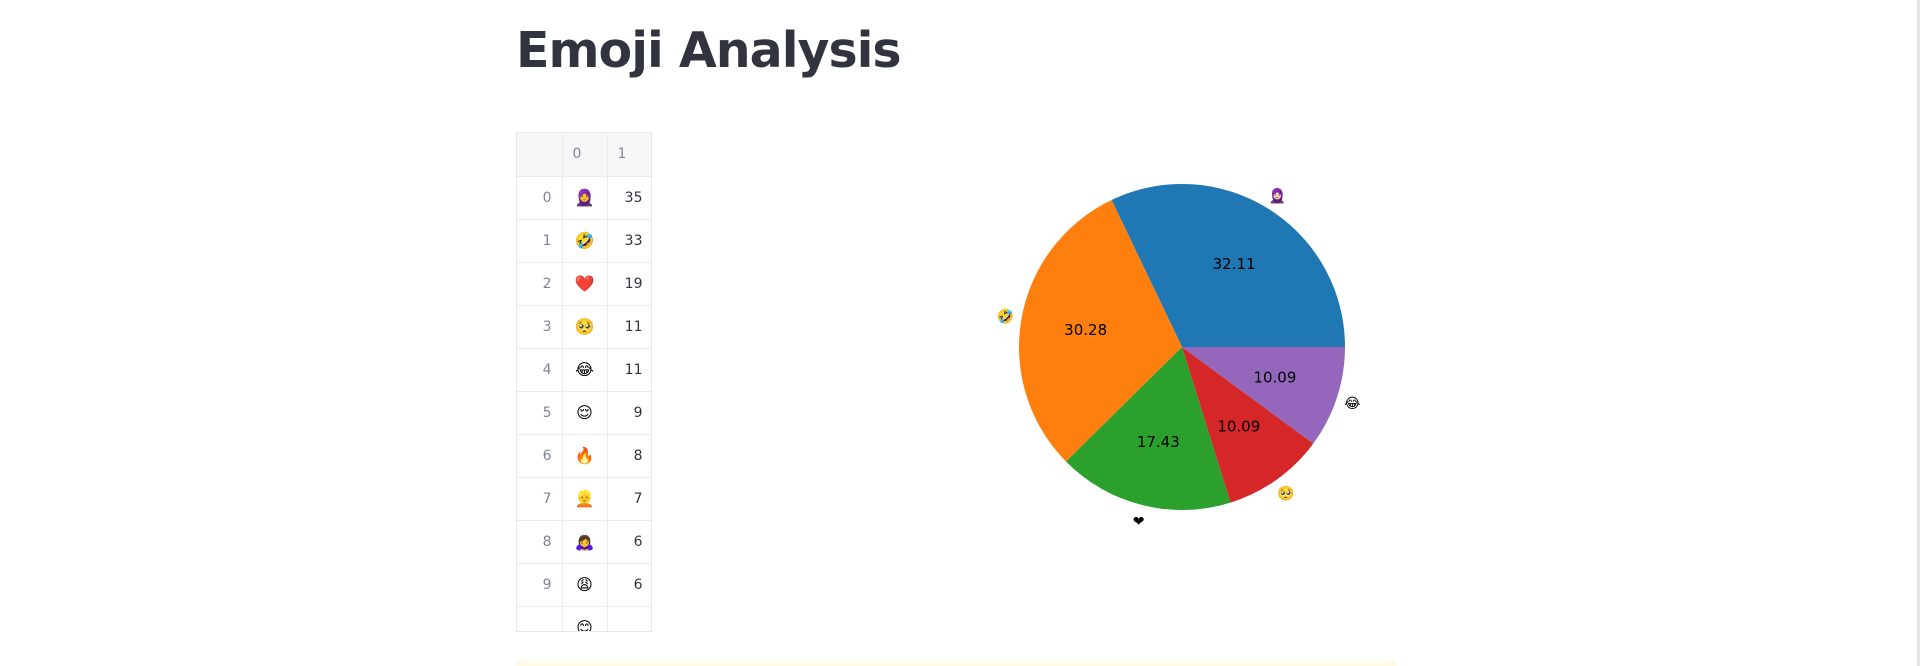 The image size is (1920, 666). Describe the element at coordinates (540, 198) in the screenshot. I see `row-index-cell: 0` at that location.